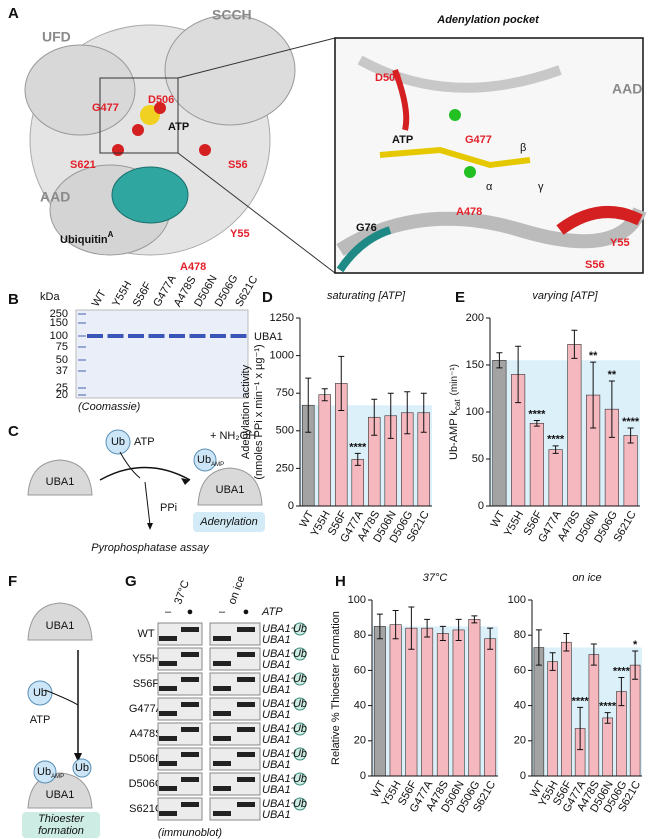 This screenshot has width=648, height=839. What do you see at coordinates (612, 375) in the screenshot?
I see `significance: **` at bounding box center [612, 375].